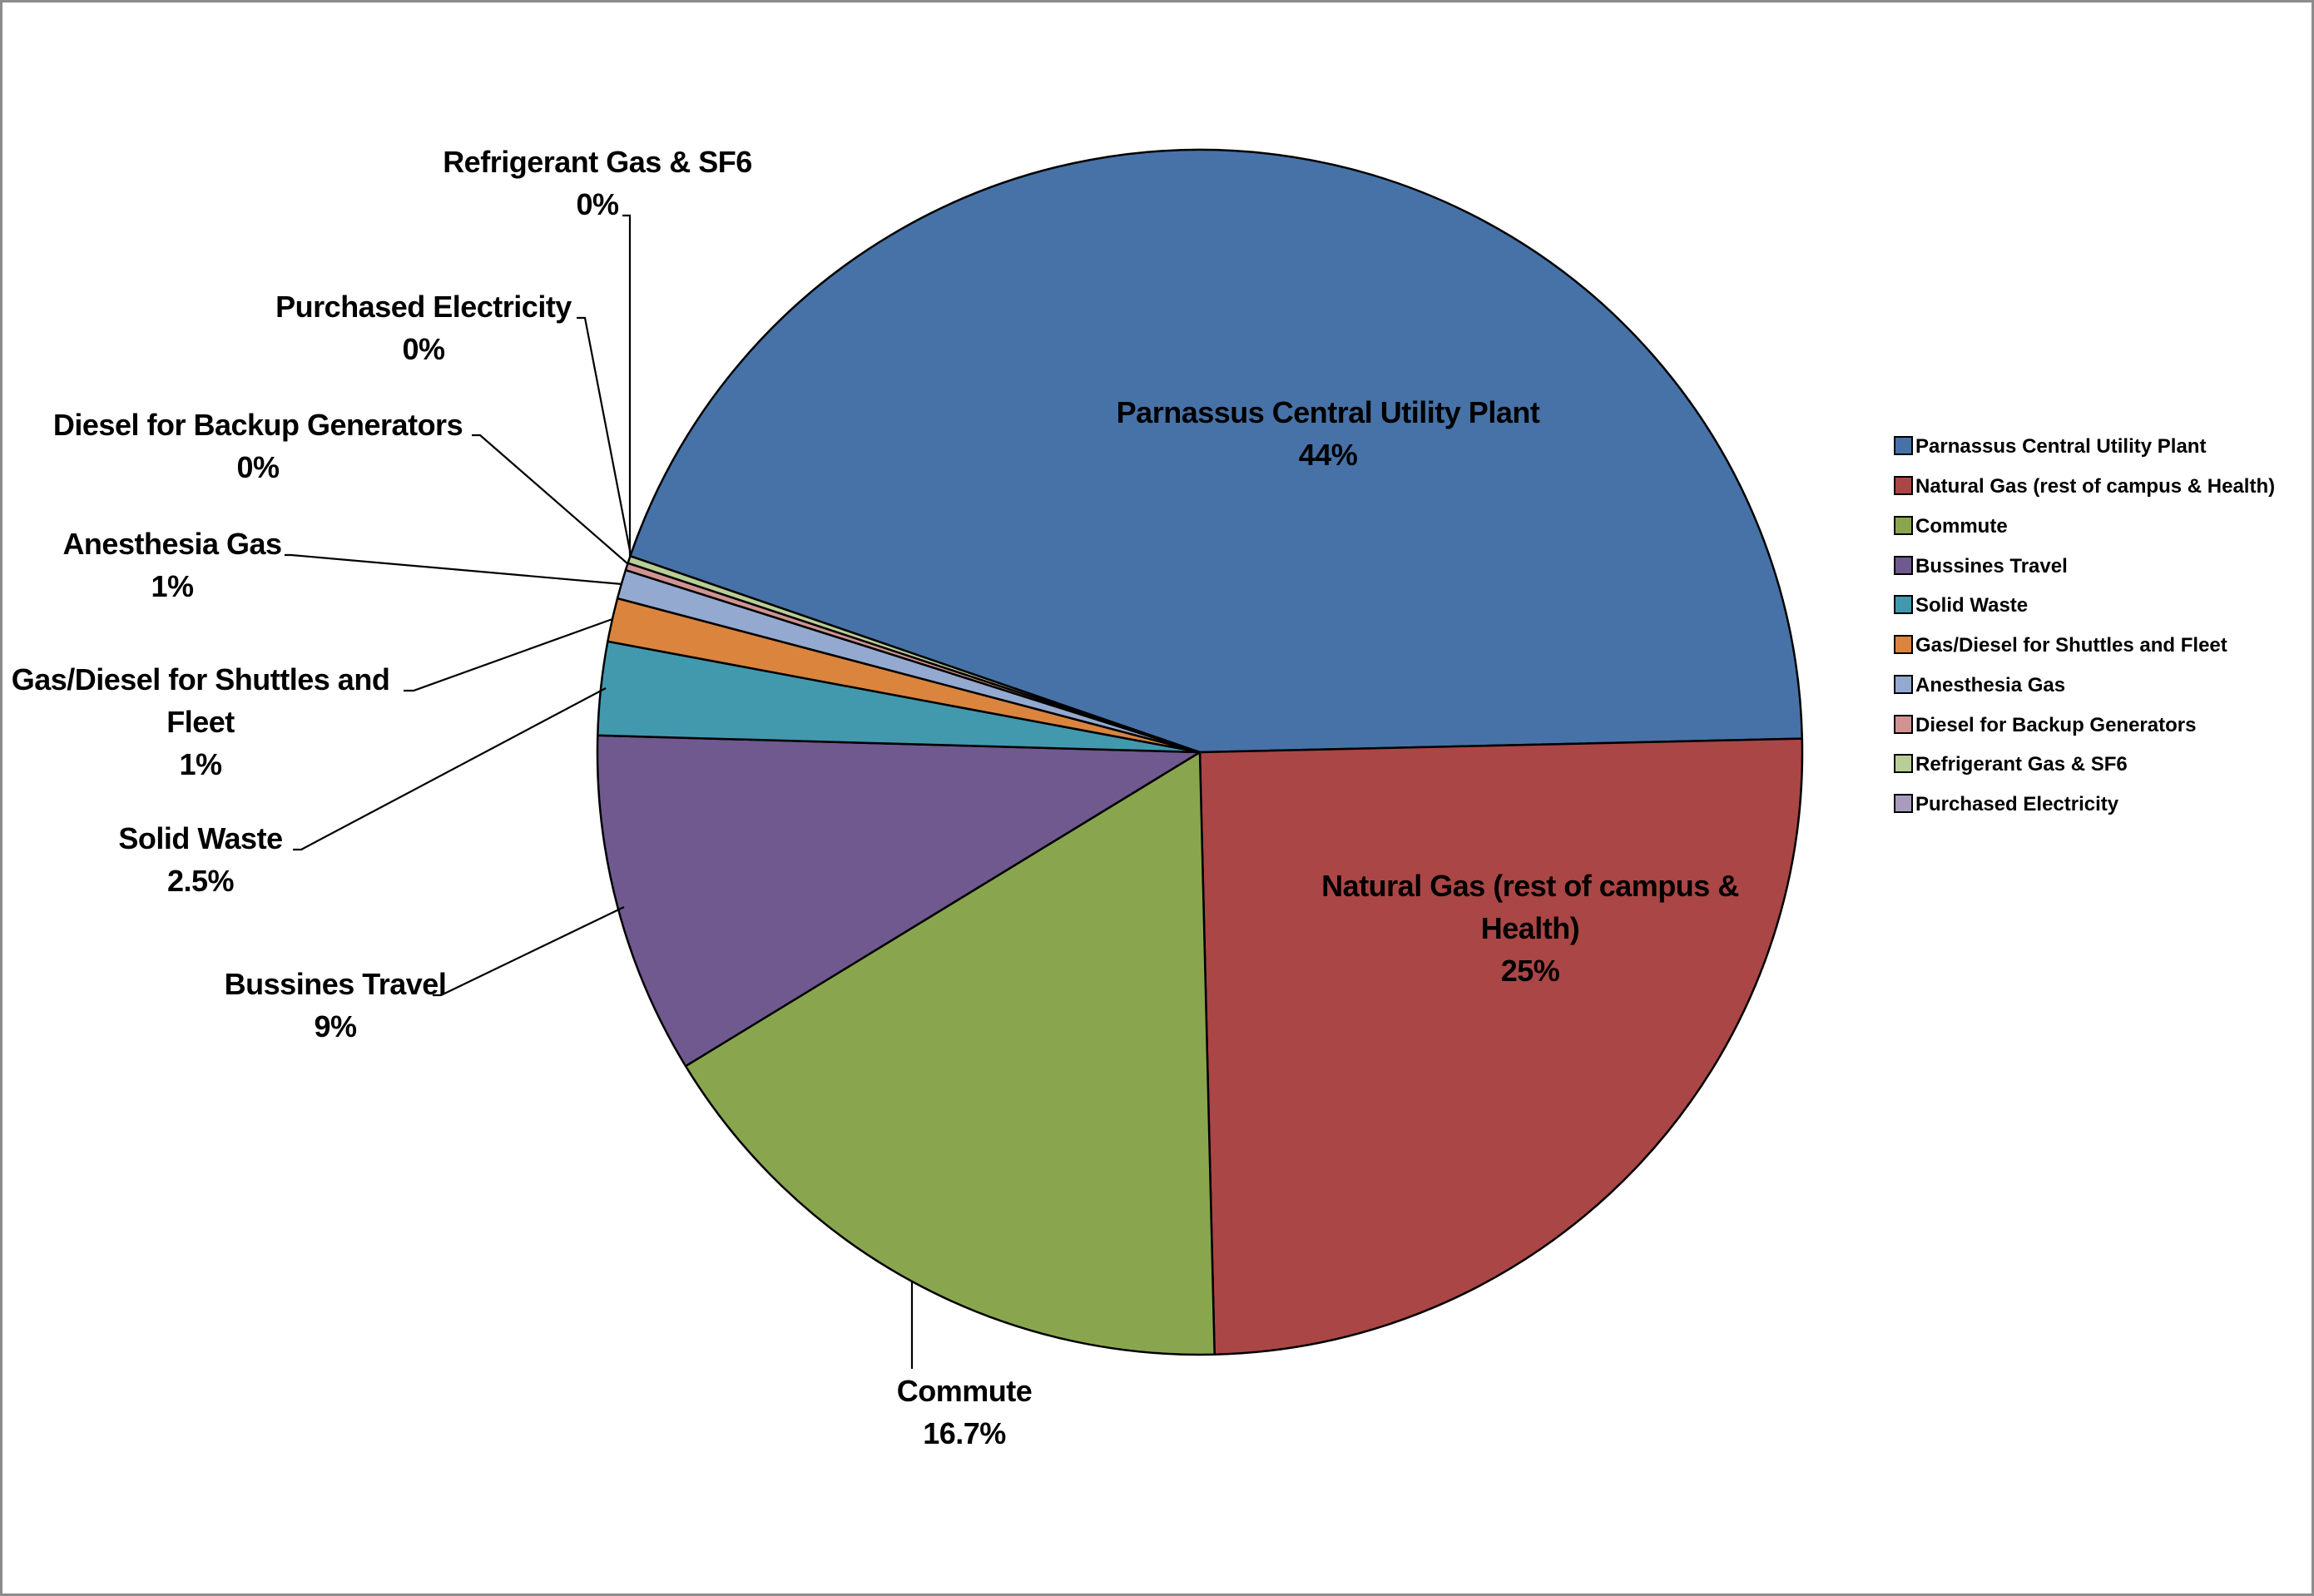 Image resolution: width=2314 pixels, height=1596 pixels. What do you see at coordinates (2060, 446) in the screenshot?
I see `legend-label: Parnassus Central Utility Plant` at bounding box center [2060, 446].